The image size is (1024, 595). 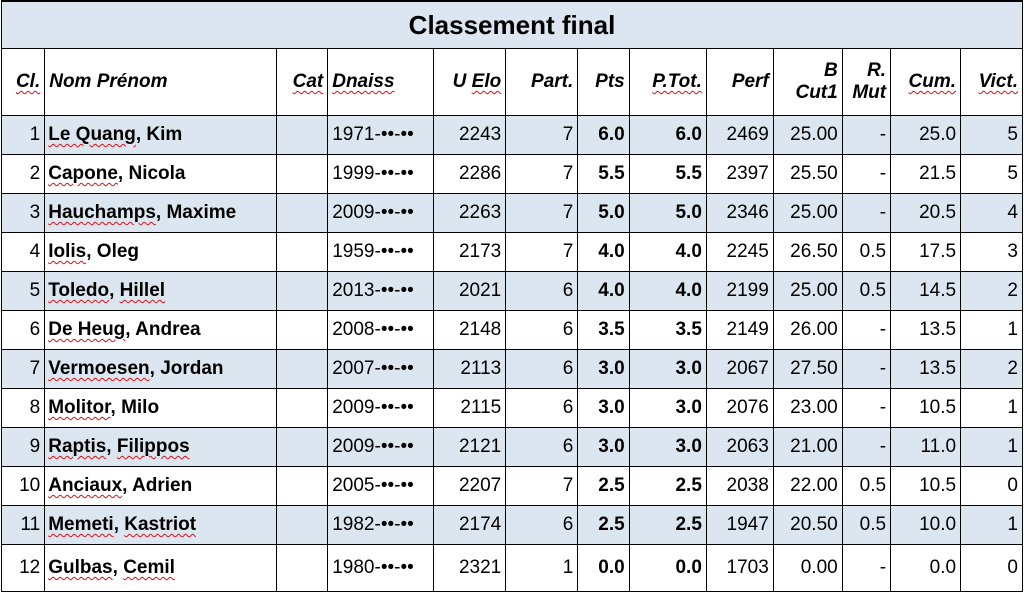 What do you see at coordinates (149, 567) in the screenshot?
I see `player-firstname: Cemil` at bounding box center [149, 567].